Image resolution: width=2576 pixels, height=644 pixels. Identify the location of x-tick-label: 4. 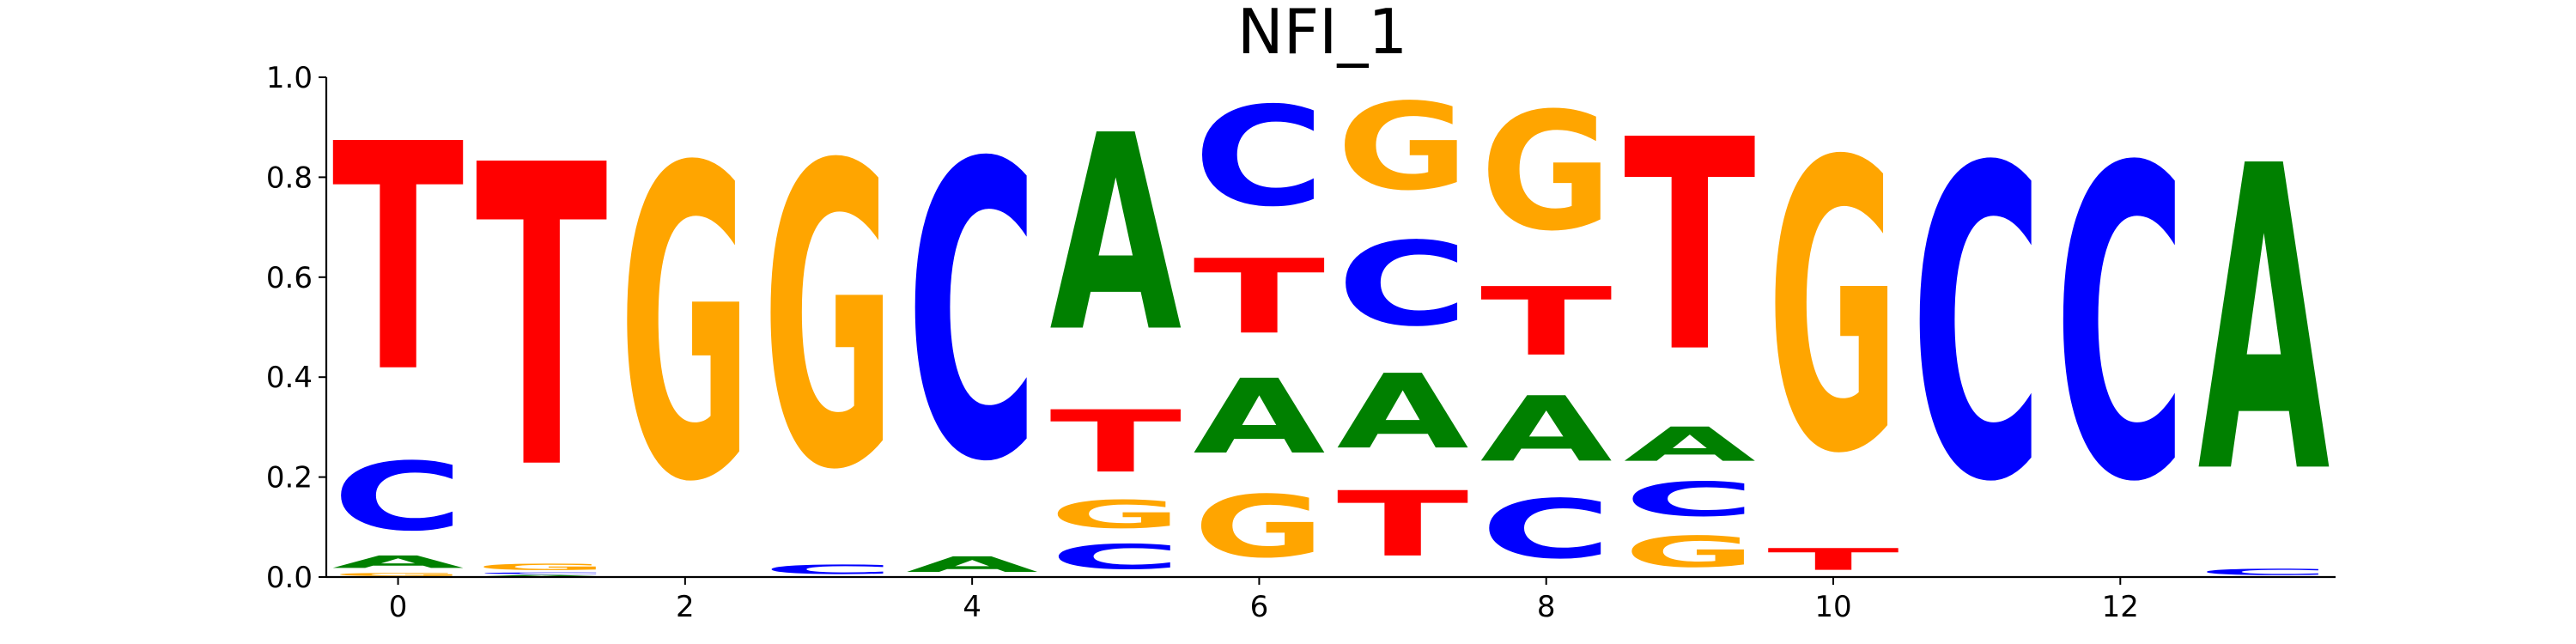
(972, 607).